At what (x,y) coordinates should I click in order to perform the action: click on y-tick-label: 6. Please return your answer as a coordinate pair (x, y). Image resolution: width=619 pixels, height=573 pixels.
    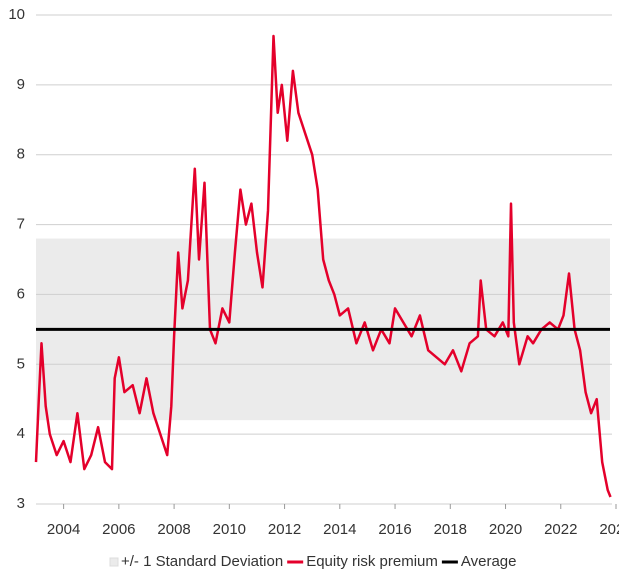
    Looking at the image, I should click on (21, 293).